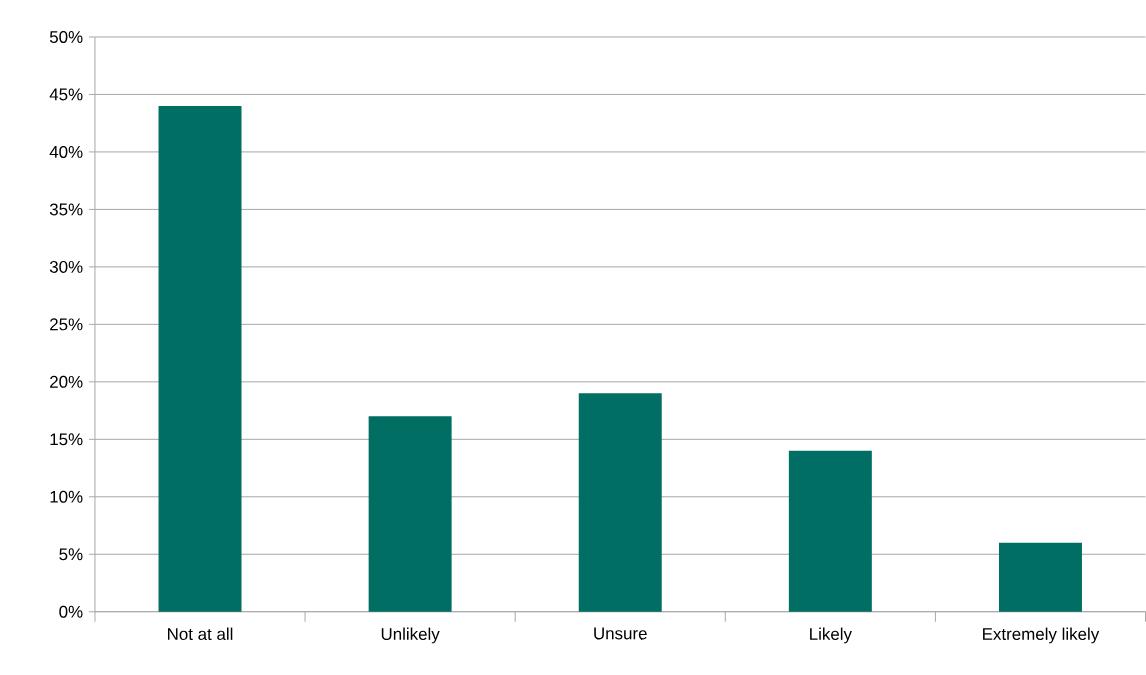 Image resolution: width=1146 pixels, height=675 pixels. I want to click on x-tick-label: Likely, so click(831, 635).